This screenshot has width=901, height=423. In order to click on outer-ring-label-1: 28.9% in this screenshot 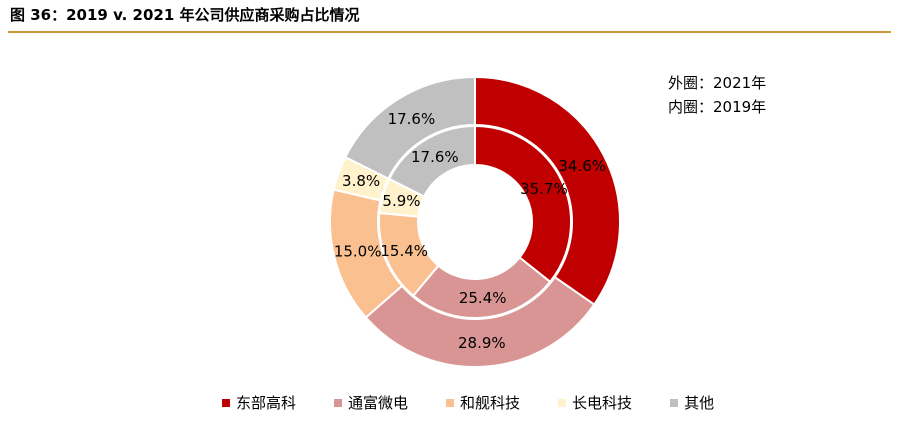, I will do `click(482, 343)`.